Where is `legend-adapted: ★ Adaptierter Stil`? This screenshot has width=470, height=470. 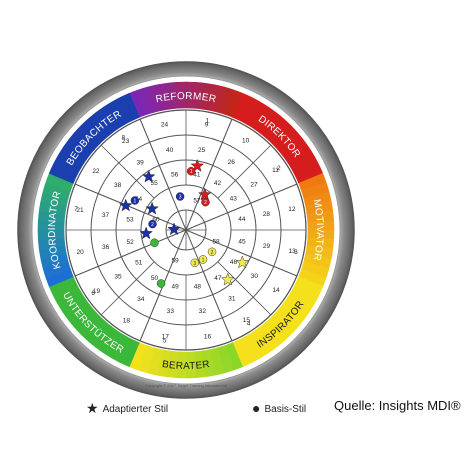 legend-adapted: ★ Adaptierter Stil is located at coordinates (127, 408).